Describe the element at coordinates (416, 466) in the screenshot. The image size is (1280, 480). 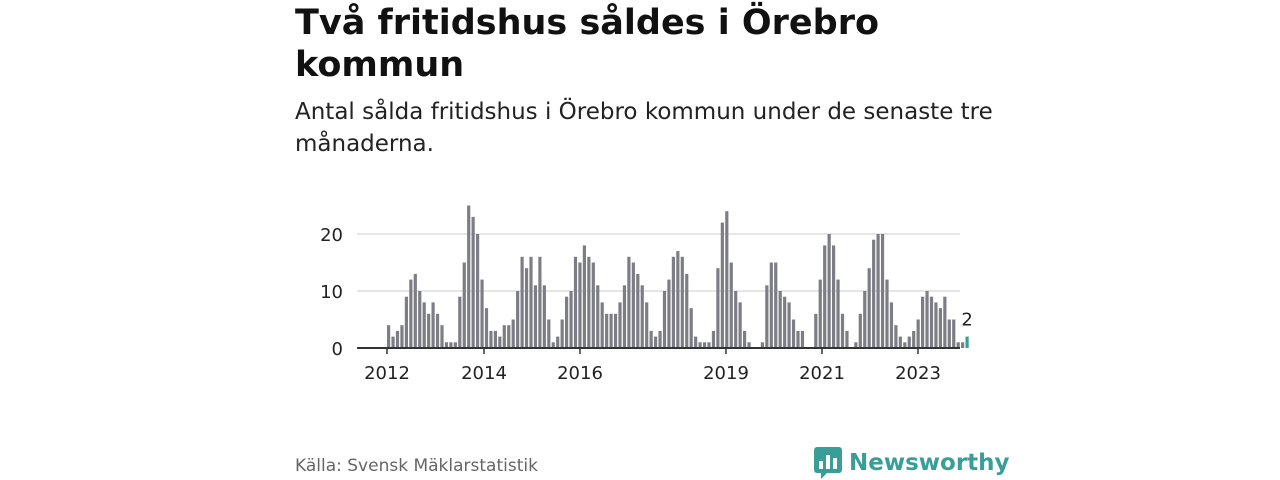
I see `source-note: Källa: Svensk Mäklarstatistik` at that location.